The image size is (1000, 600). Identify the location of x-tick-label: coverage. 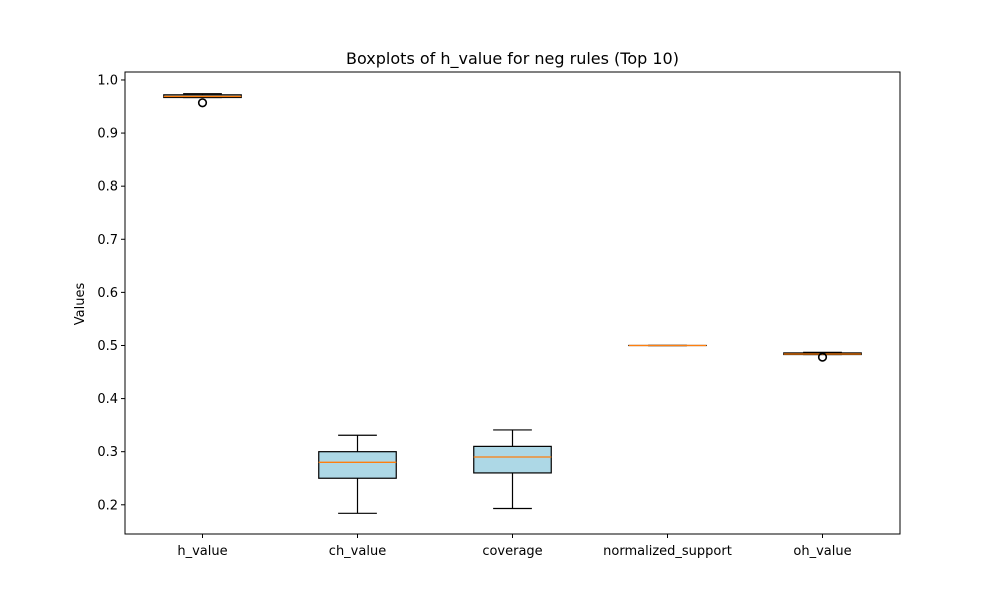
(512, 551).